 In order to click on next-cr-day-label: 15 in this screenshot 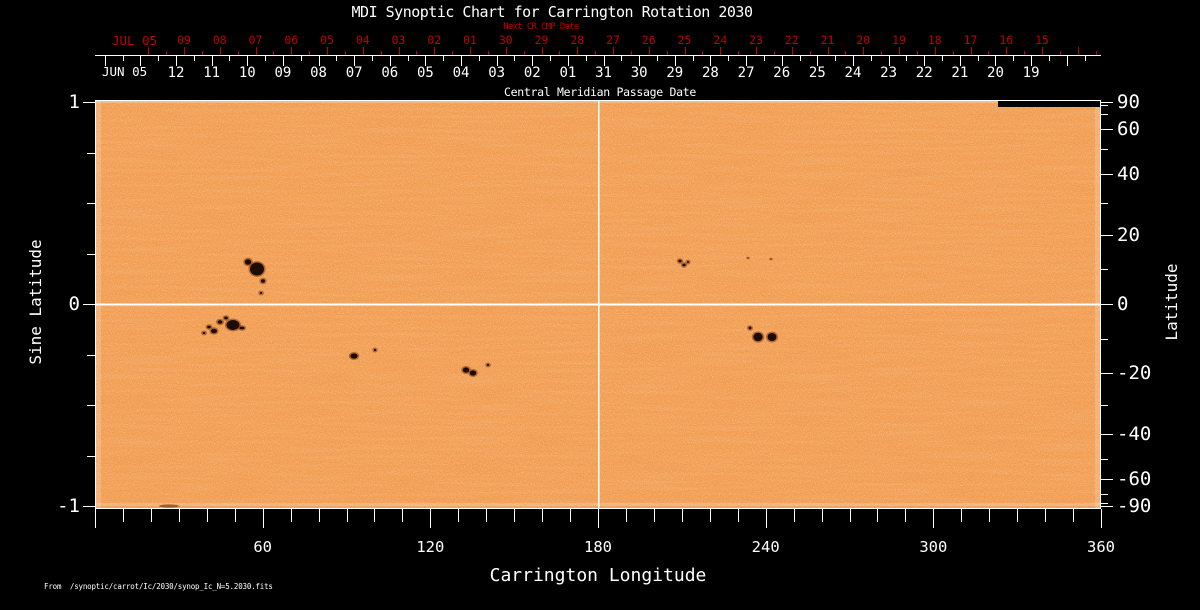, I will do `click(1042, 40)`.